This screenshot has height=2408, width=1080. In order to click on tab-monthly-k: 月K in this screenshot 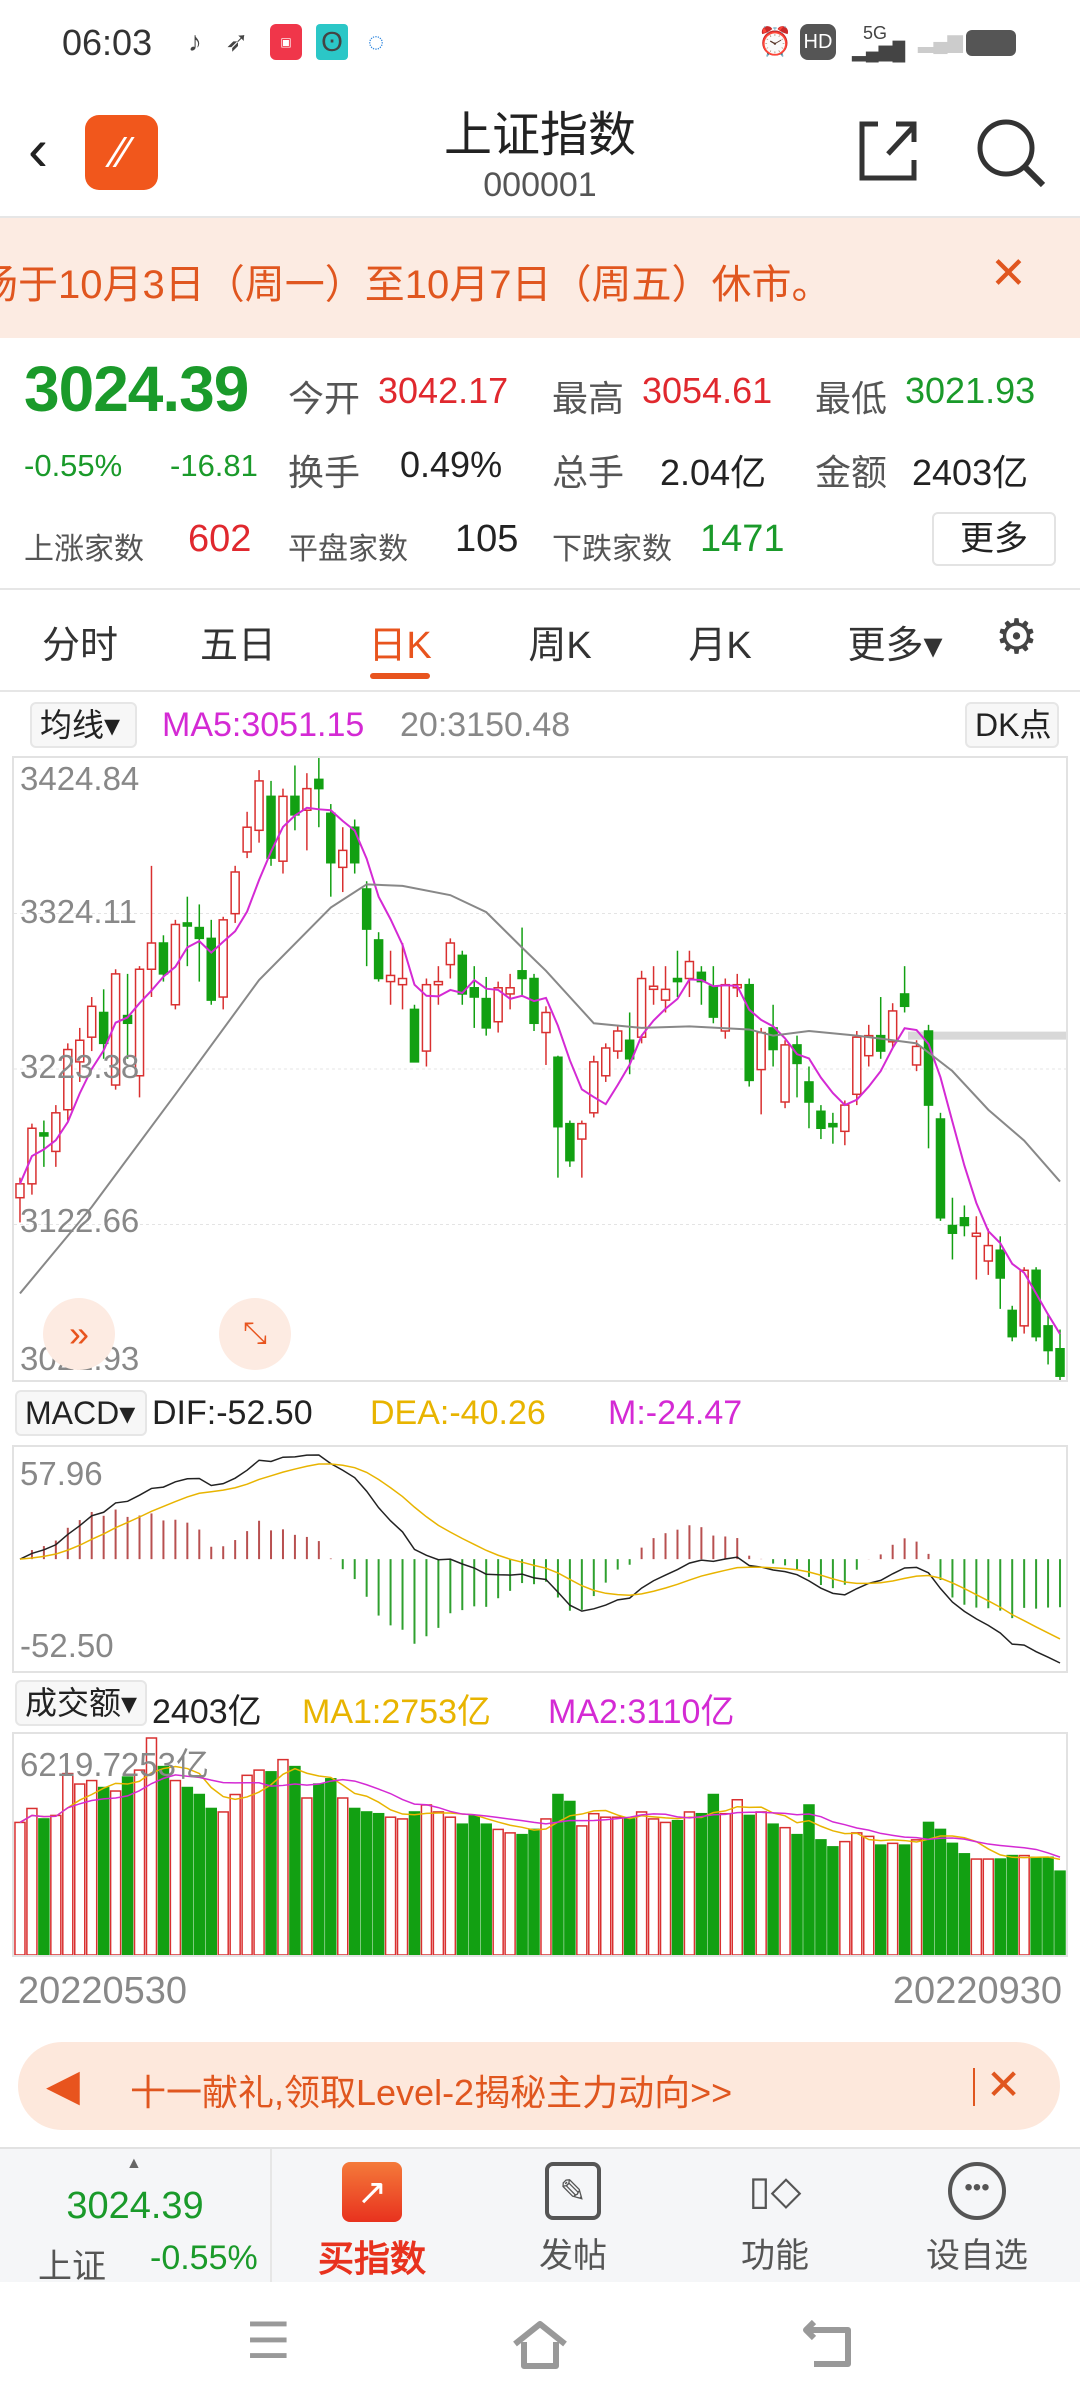, I will do `click(720, 646)`.